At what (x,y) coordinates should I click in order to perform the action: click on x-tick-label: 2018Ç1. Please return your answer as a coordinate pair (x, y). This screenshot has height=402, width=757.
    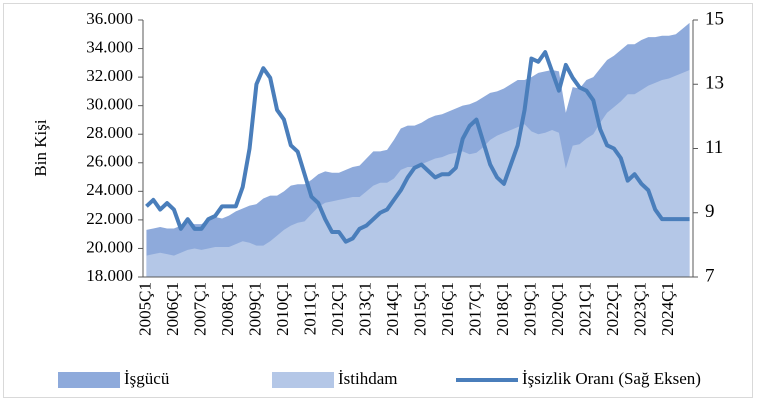
    Looking at the image, I should click on (502, 309).